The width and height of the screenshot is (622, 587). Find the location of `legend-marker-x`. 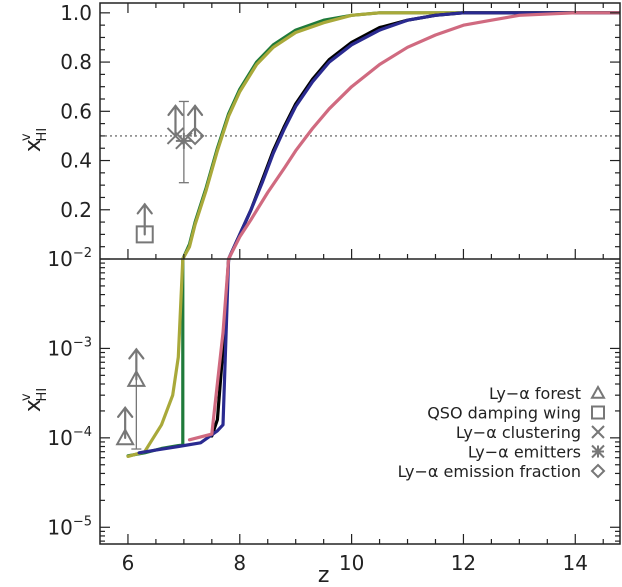

legend-marker-x is located at coordinates (598, 432).